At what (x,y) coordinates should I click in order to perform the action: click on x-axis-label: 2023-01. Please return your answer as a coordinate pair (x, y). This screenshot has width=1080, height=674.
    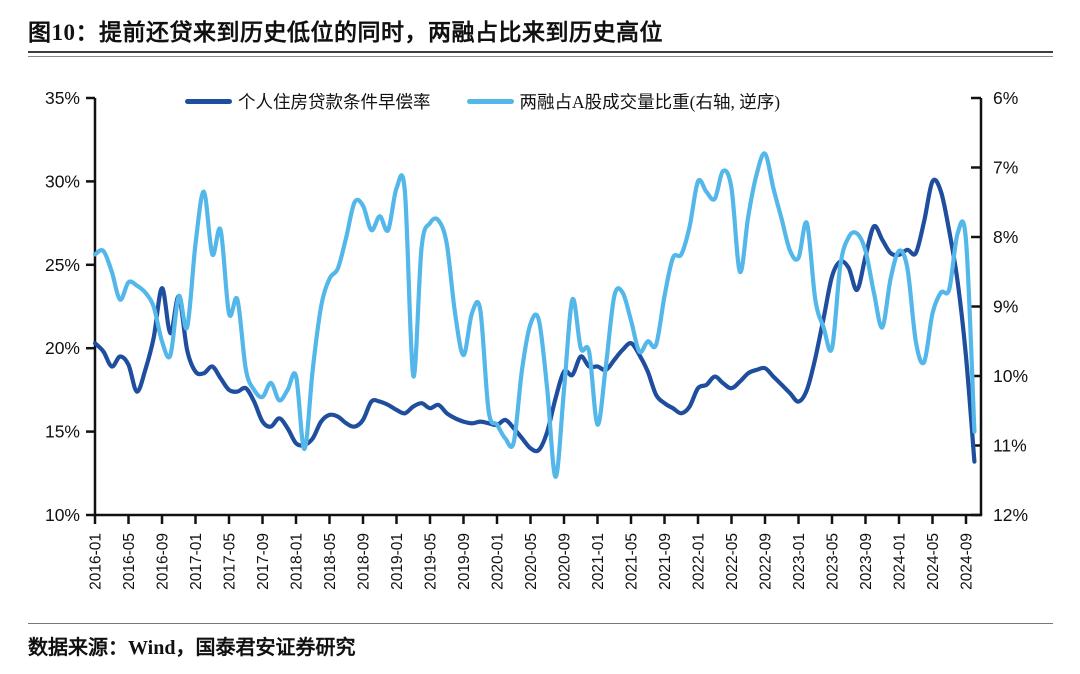
    Looking at the image, I should click on (799, 561).